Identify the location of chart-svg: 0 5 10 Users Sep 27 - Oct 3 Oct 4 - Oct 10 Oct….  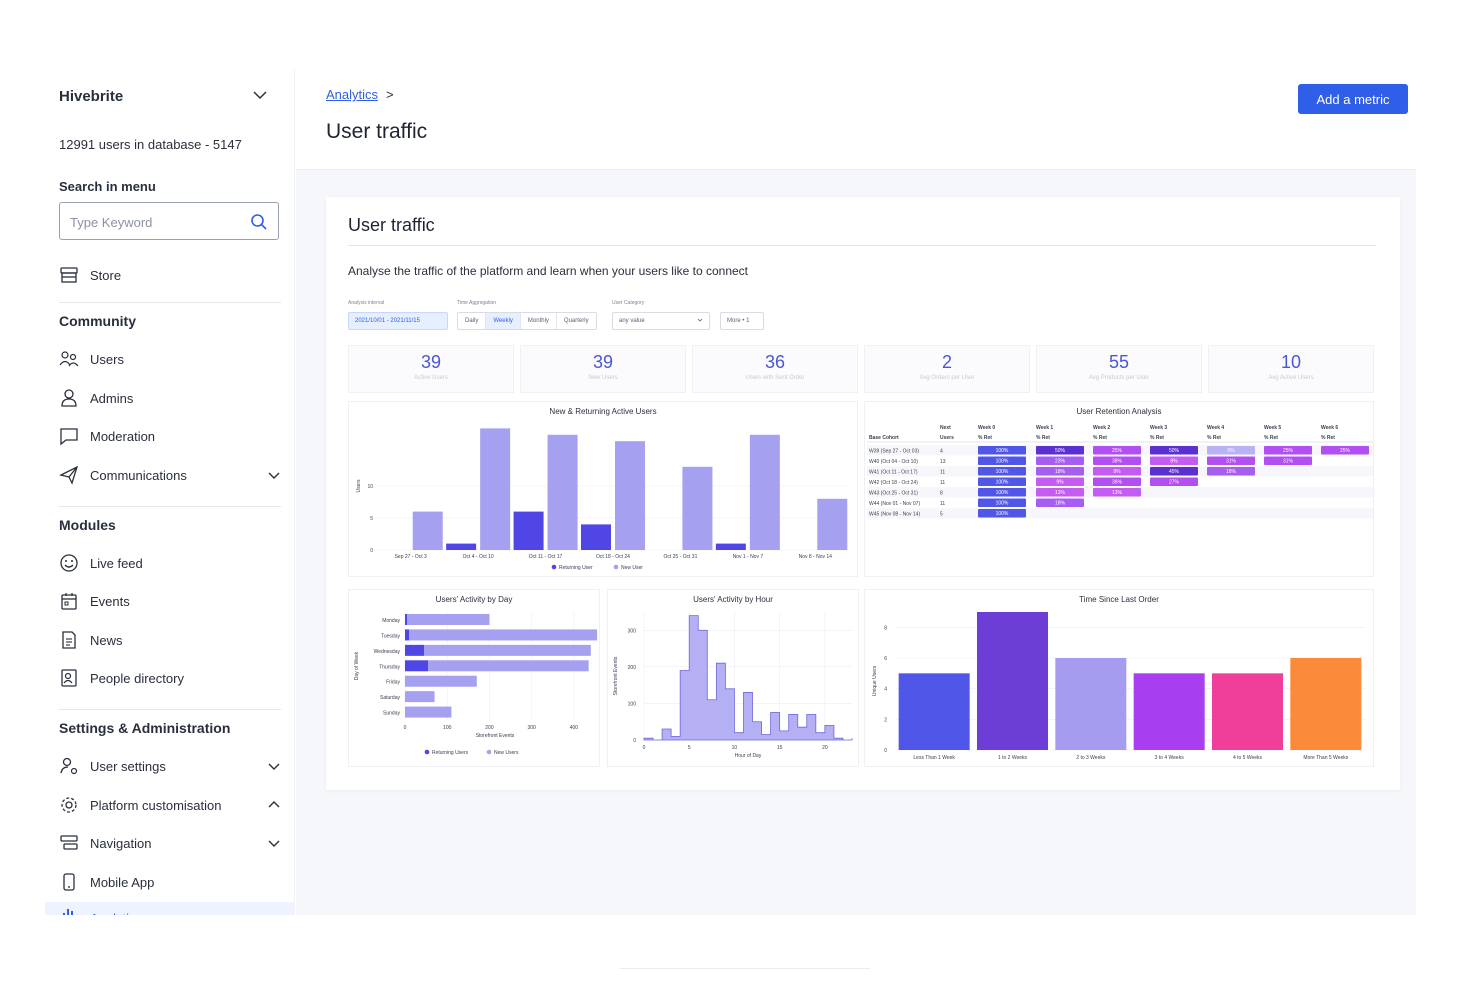
(602, 499).